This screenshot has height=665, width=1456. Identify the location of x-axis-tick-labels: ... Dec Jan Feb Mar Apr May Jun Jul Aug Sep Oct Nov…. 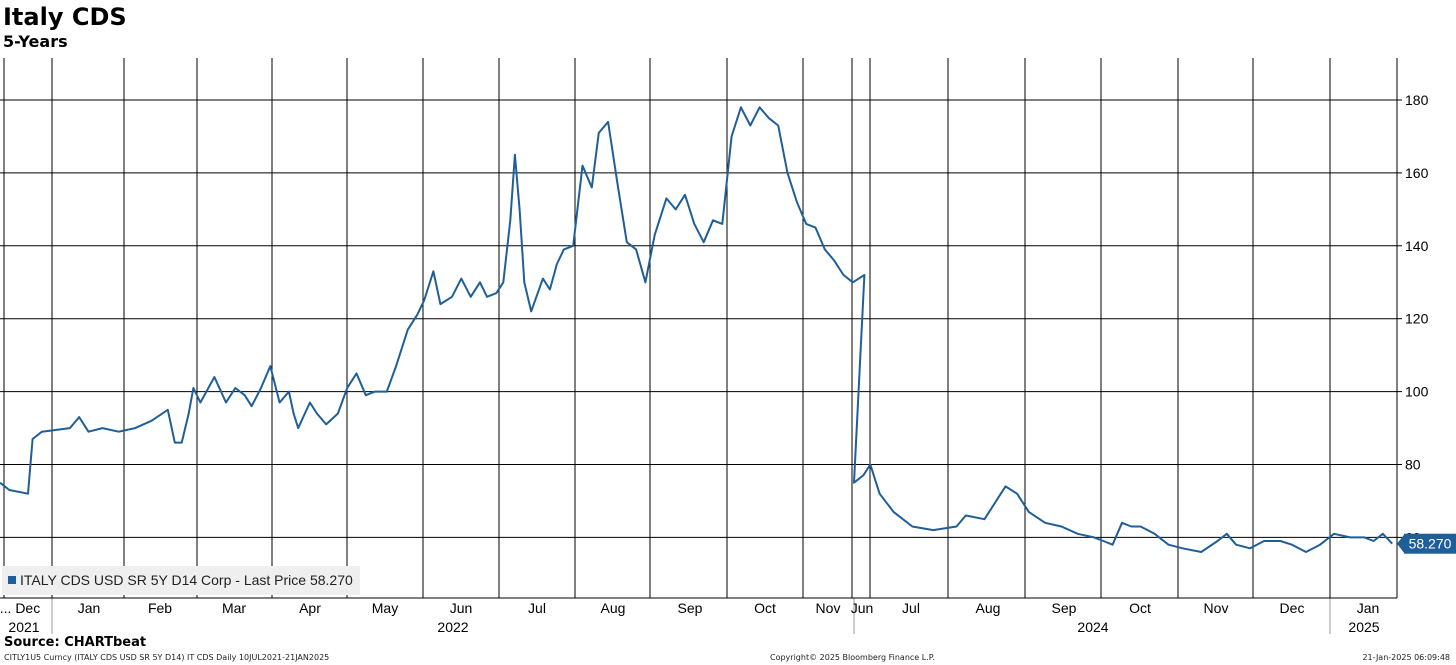
(689, 608).